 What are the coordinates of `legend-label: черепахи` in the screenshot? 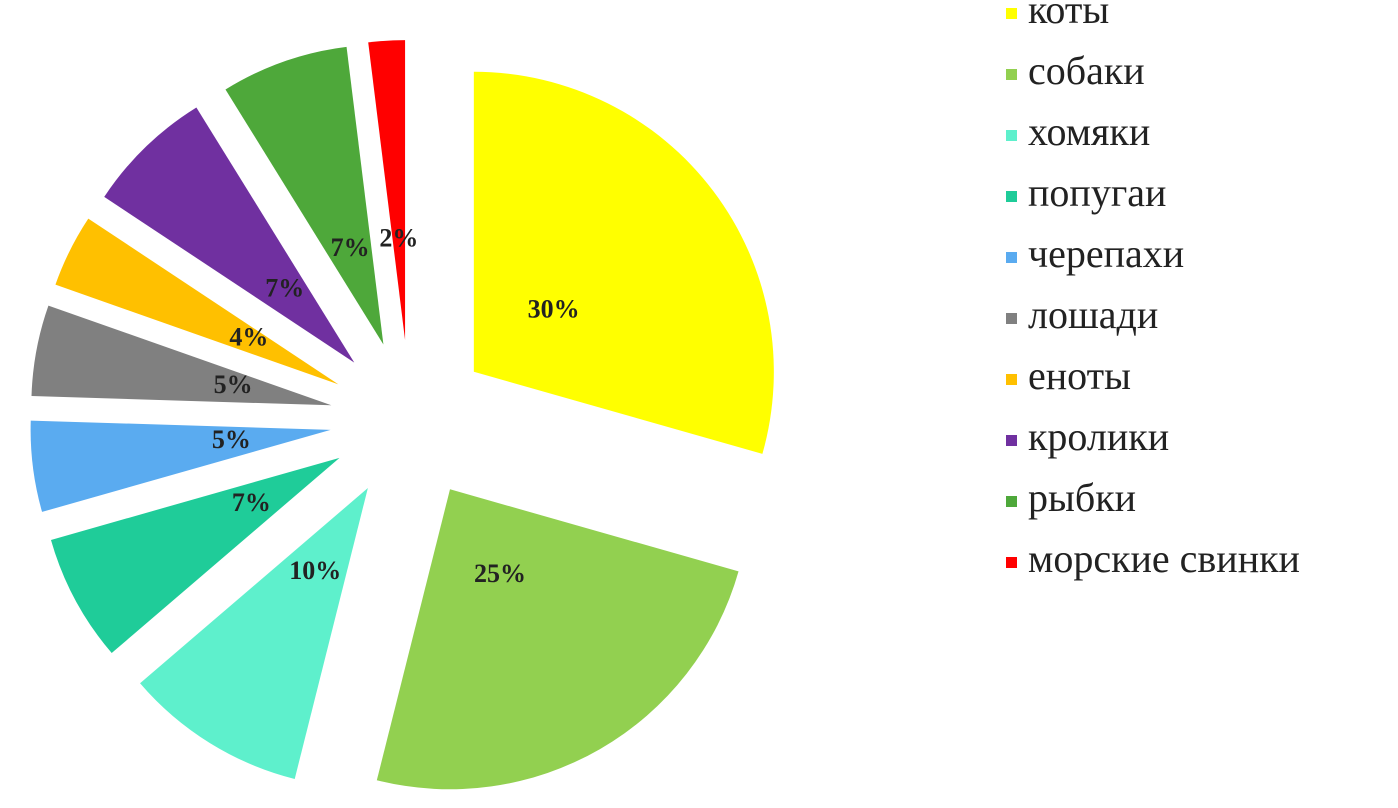 It's located at (1106, 253).